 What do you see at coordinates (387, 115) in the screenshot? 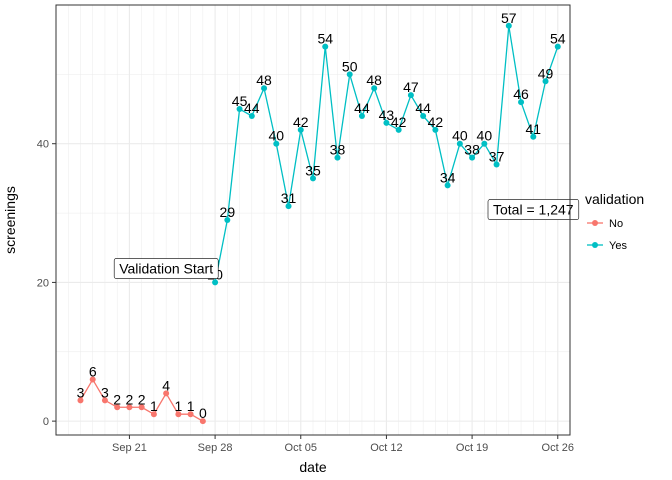
I see `data-label: 43` at bounding box center [387, 115].